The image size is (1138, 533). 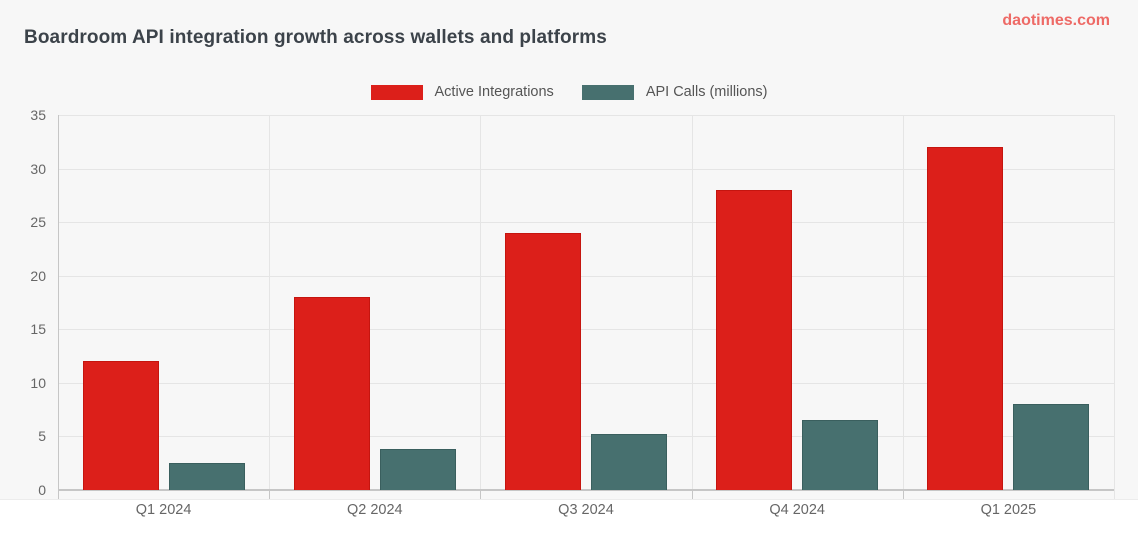 What do you see at coordinates (42, 436) in the screenshot?
I see `y-tick-label-5: 5` at bounding box center [42, 436].